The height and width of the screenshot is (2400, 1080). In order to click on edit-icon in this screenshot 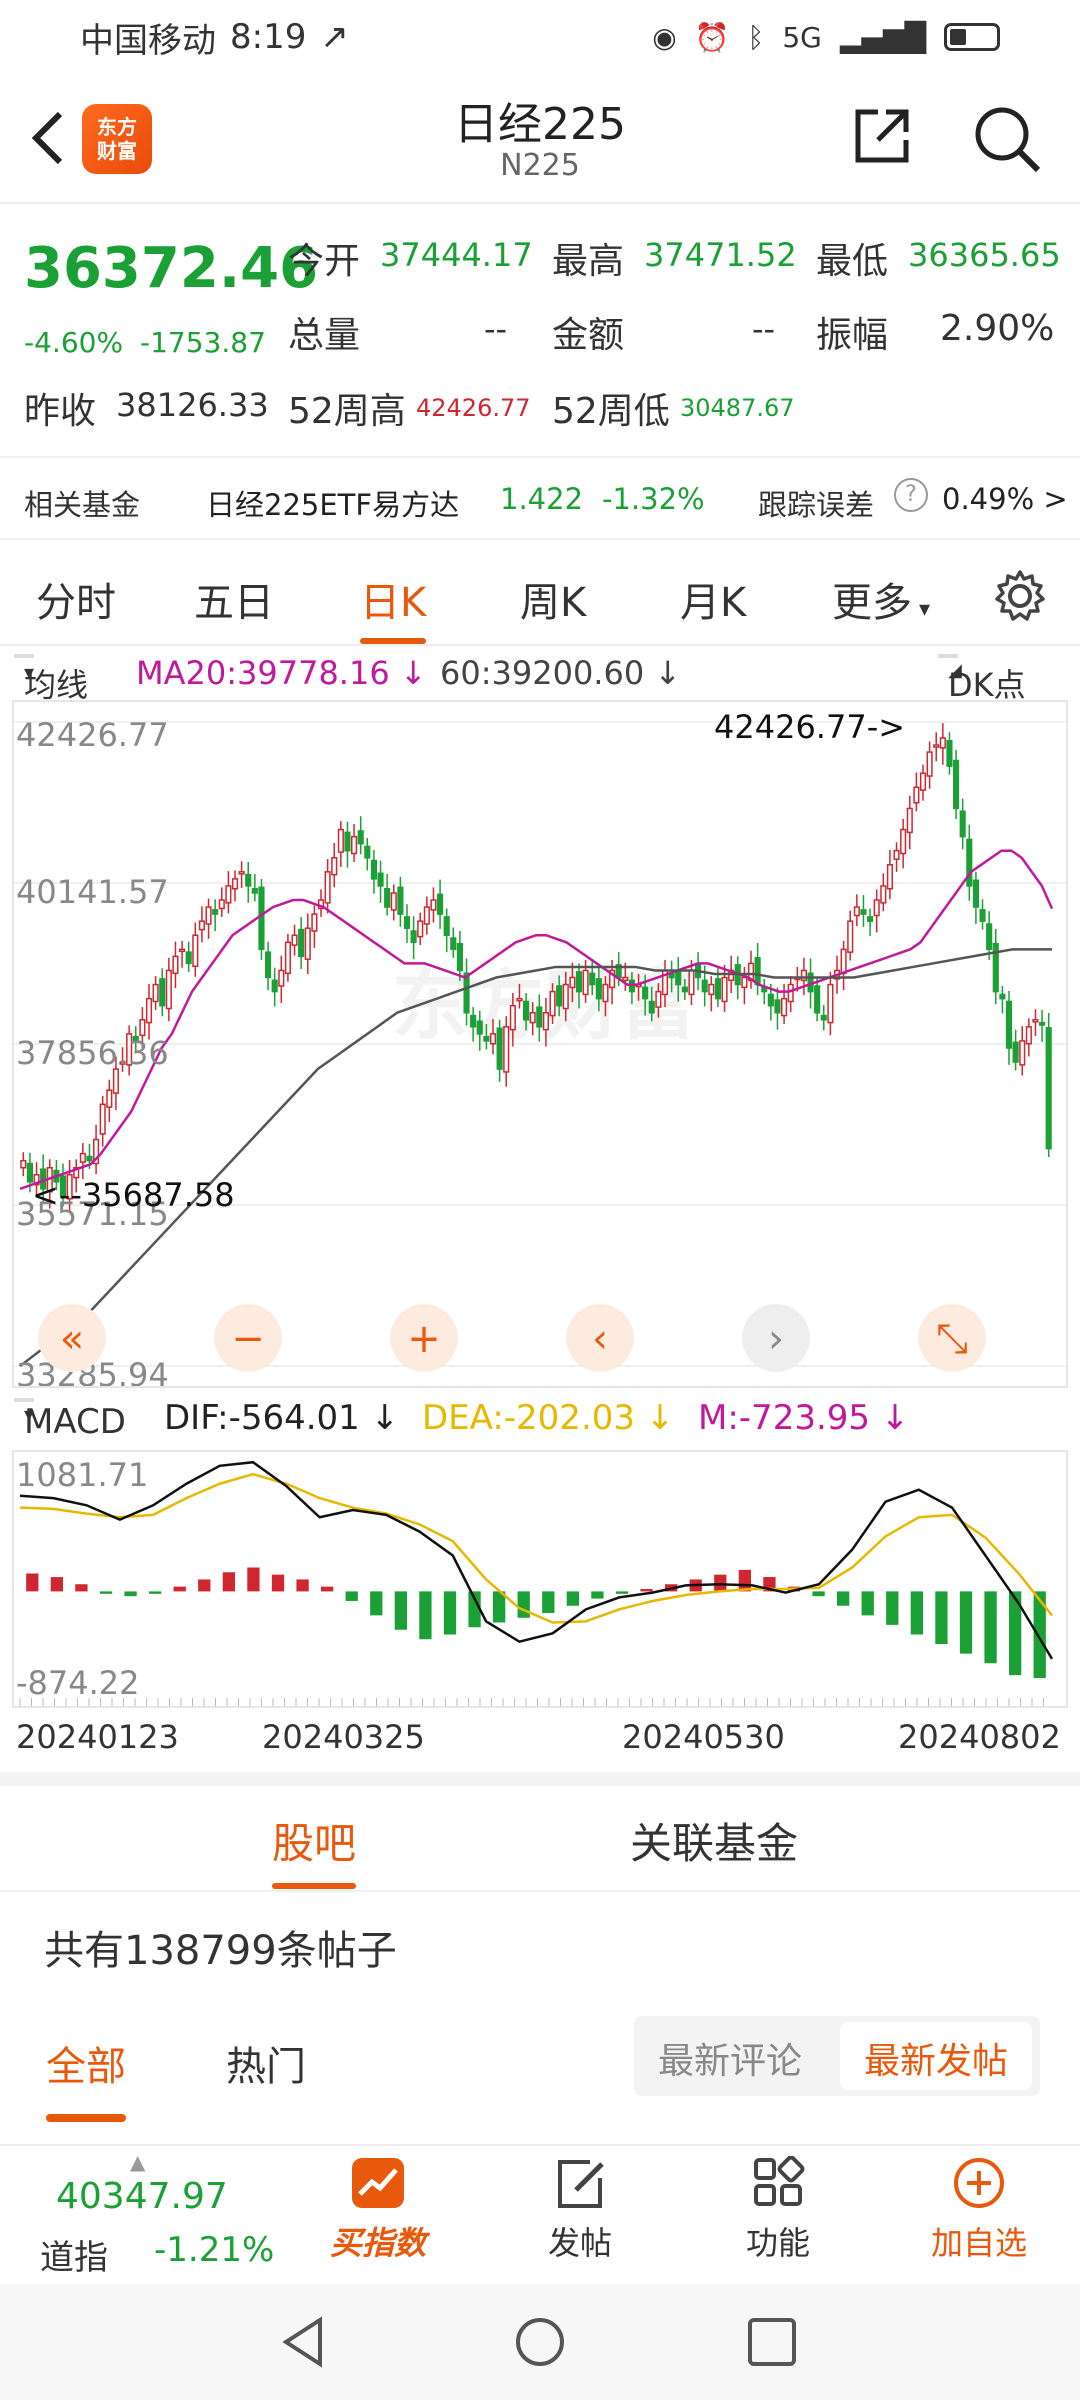, I will do `click(581, 2184)`.